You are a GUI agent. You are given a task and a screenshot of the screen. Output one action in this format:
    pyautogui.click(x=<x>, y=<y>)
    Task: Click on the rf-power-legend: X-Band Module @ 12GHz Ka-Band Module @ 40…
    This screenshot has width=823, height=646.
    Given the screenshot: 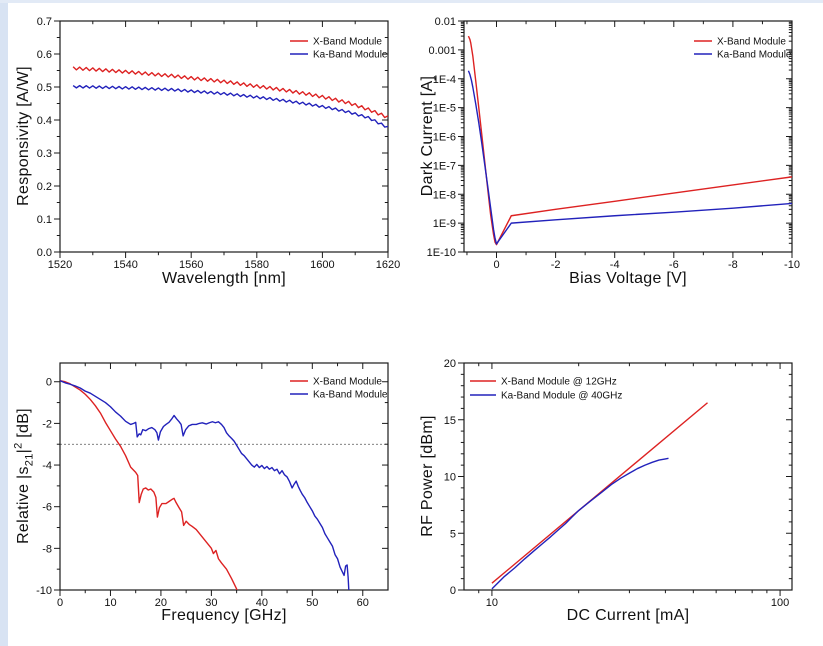 What is the action you would take?
    pyautogui.click(x=546, y=389)
    